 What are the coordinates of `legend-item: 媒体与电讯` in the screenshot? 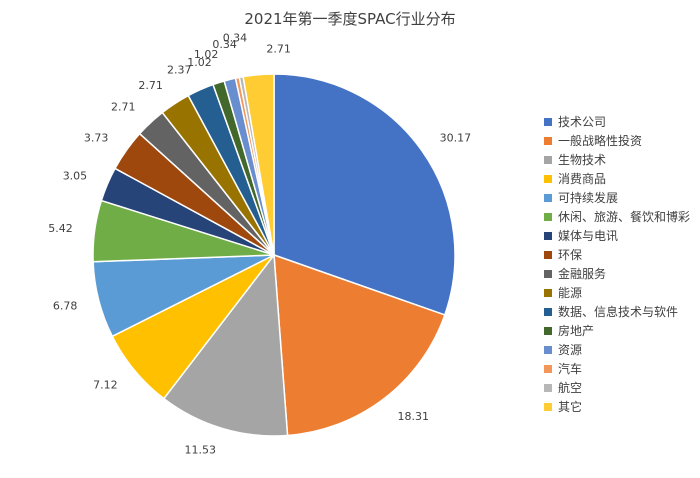 It's located at (617, 235).